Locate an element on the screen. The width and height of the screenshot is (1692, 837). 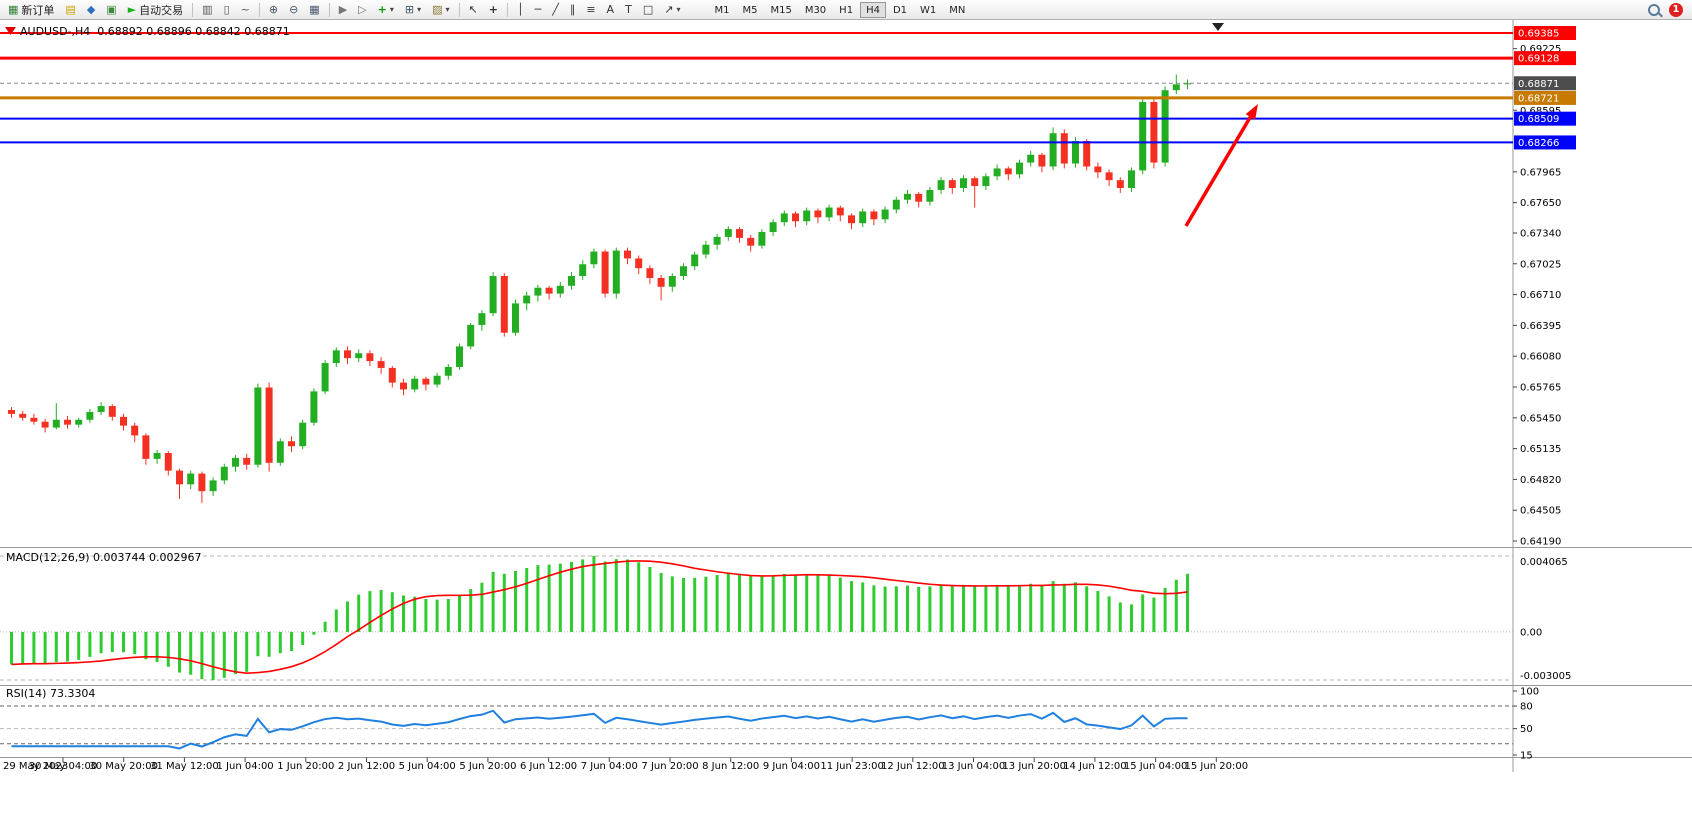
price-tick-label: 0.68595 is located at coordinates (1540, 111).